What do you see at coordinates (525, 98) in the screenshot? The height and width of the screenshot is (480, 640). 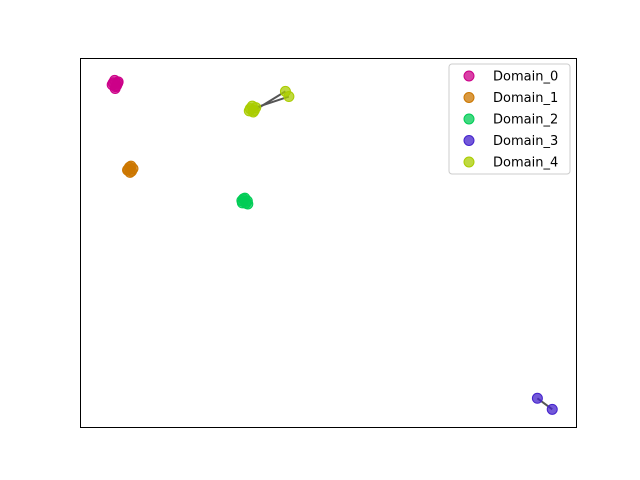 I see `legend-label-domain-1: Domain_1` at bounding box center [525, 98].